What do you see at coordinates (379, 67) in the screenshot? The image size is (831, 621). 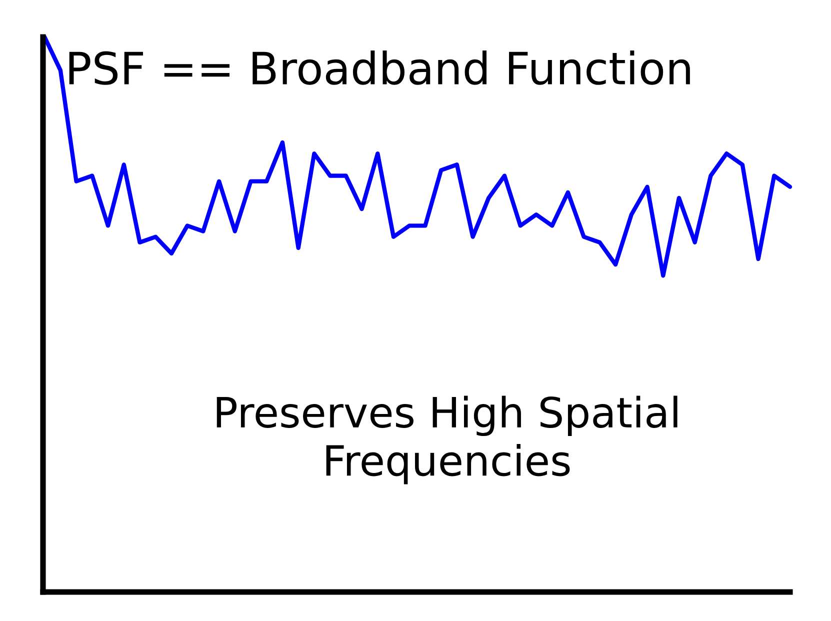 I see `chart-title: PSF == Broadband Function` at bounding box center [379, 67].